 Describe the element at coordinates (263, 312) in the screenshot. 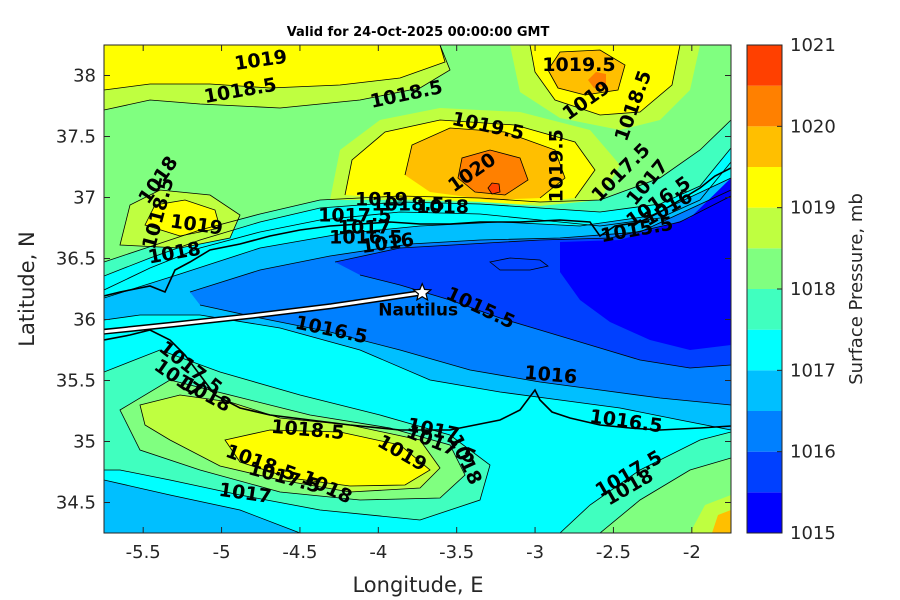

I see `ship-track` at that location.